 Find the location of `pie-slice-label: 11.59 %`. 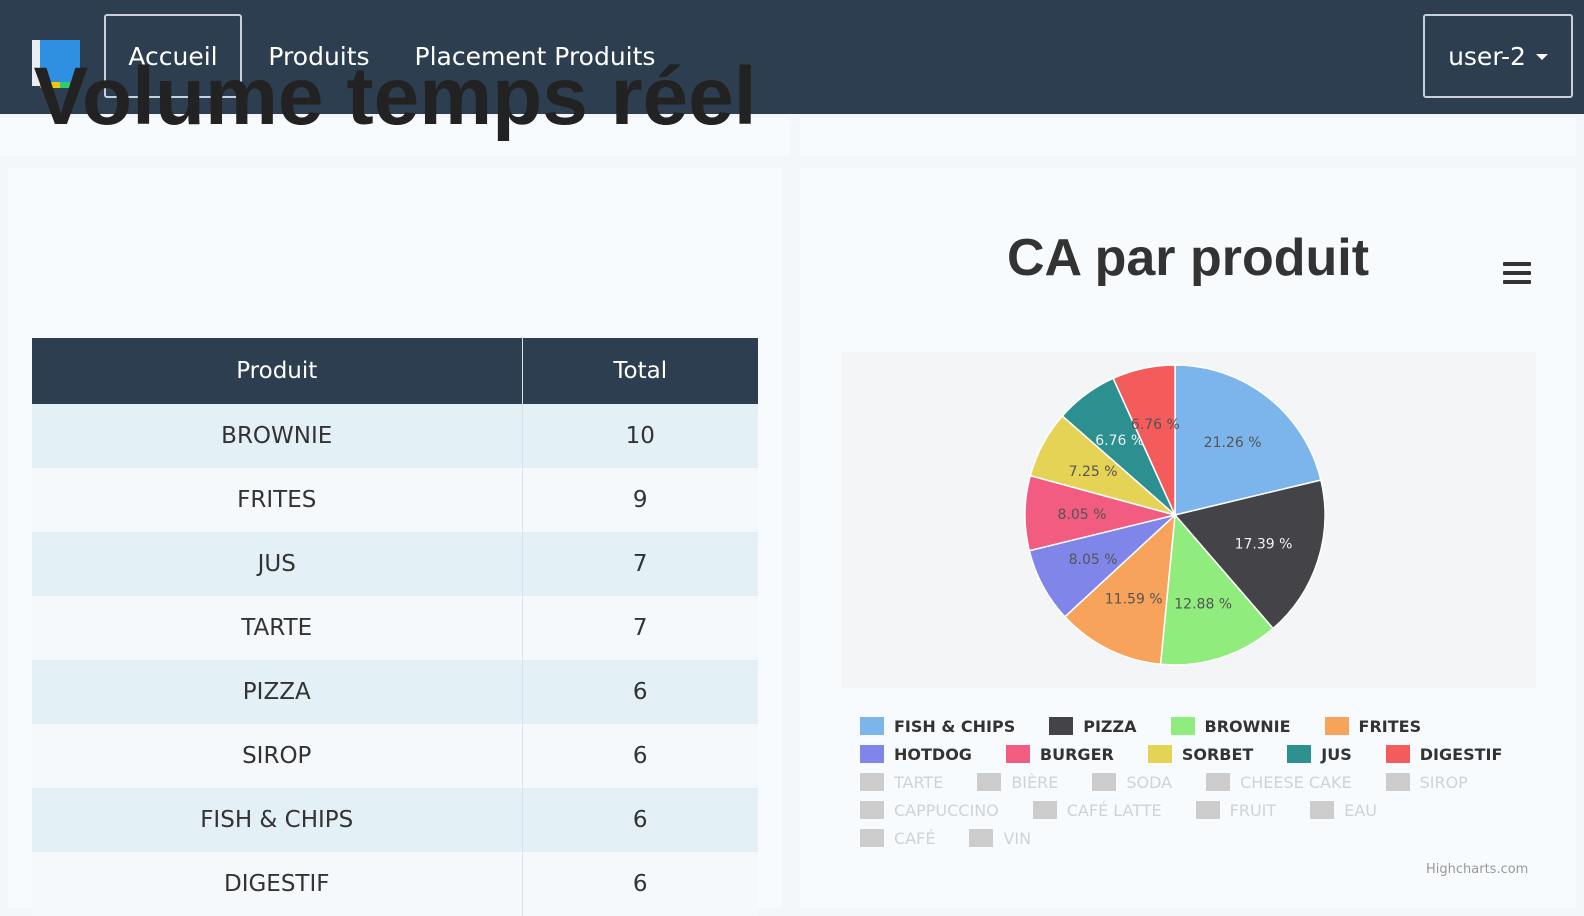

pie-slice-label: 11.59 % is located at coordinates (1134, 599).